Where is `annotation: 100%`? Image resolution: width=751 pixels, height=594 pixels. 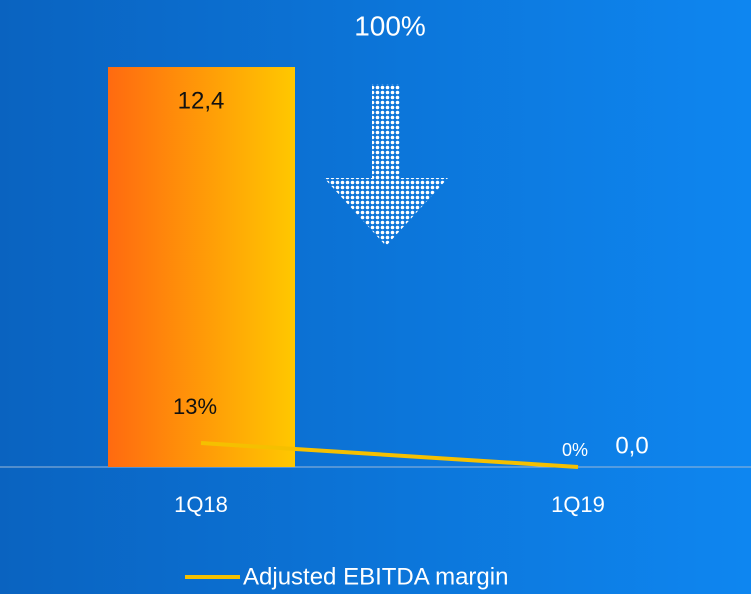 annotation: 100% is located at coordinates (390, 25).